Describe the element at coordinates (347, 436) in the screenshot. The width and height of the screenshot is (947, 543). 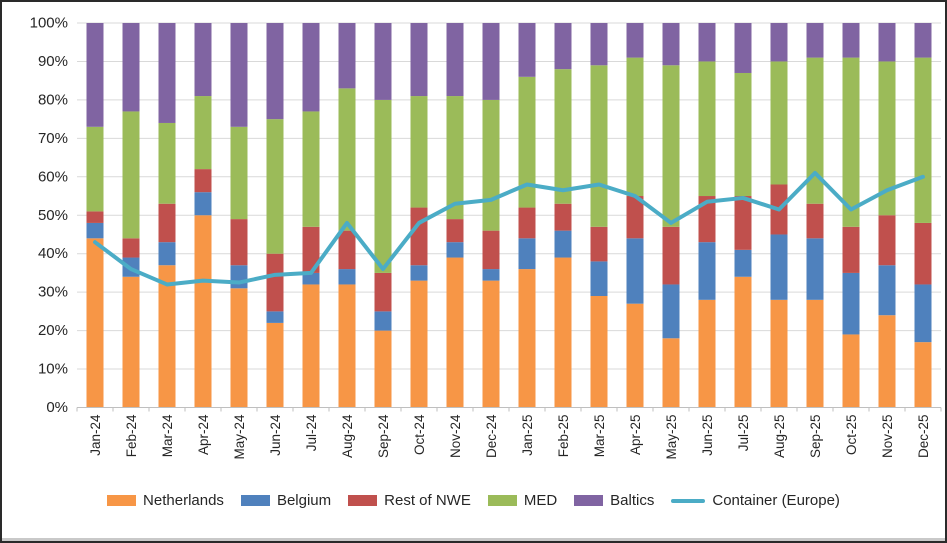
I see `x-tick-label: Aug-24` at that location.